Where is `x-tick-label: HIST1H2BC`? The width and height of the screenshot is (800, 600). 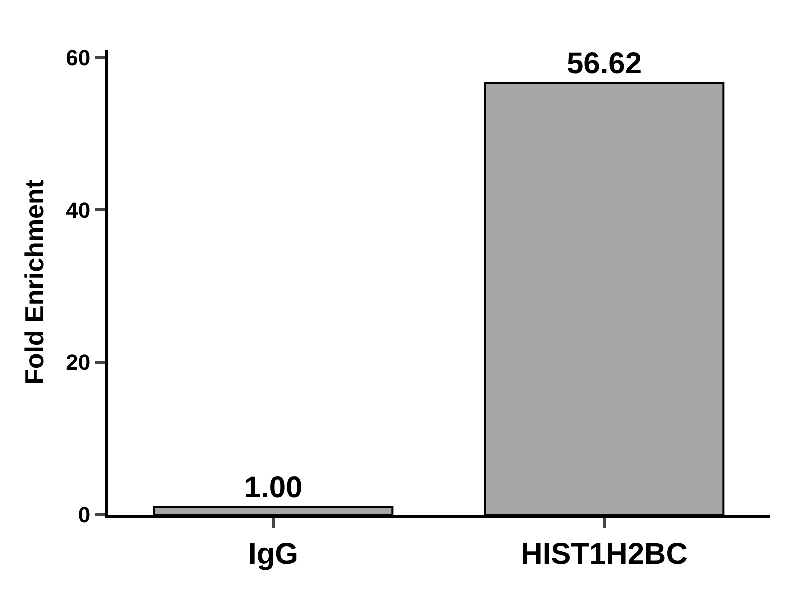 x-tick-label: HIST1H2BC is located at coordinates (604, 554).